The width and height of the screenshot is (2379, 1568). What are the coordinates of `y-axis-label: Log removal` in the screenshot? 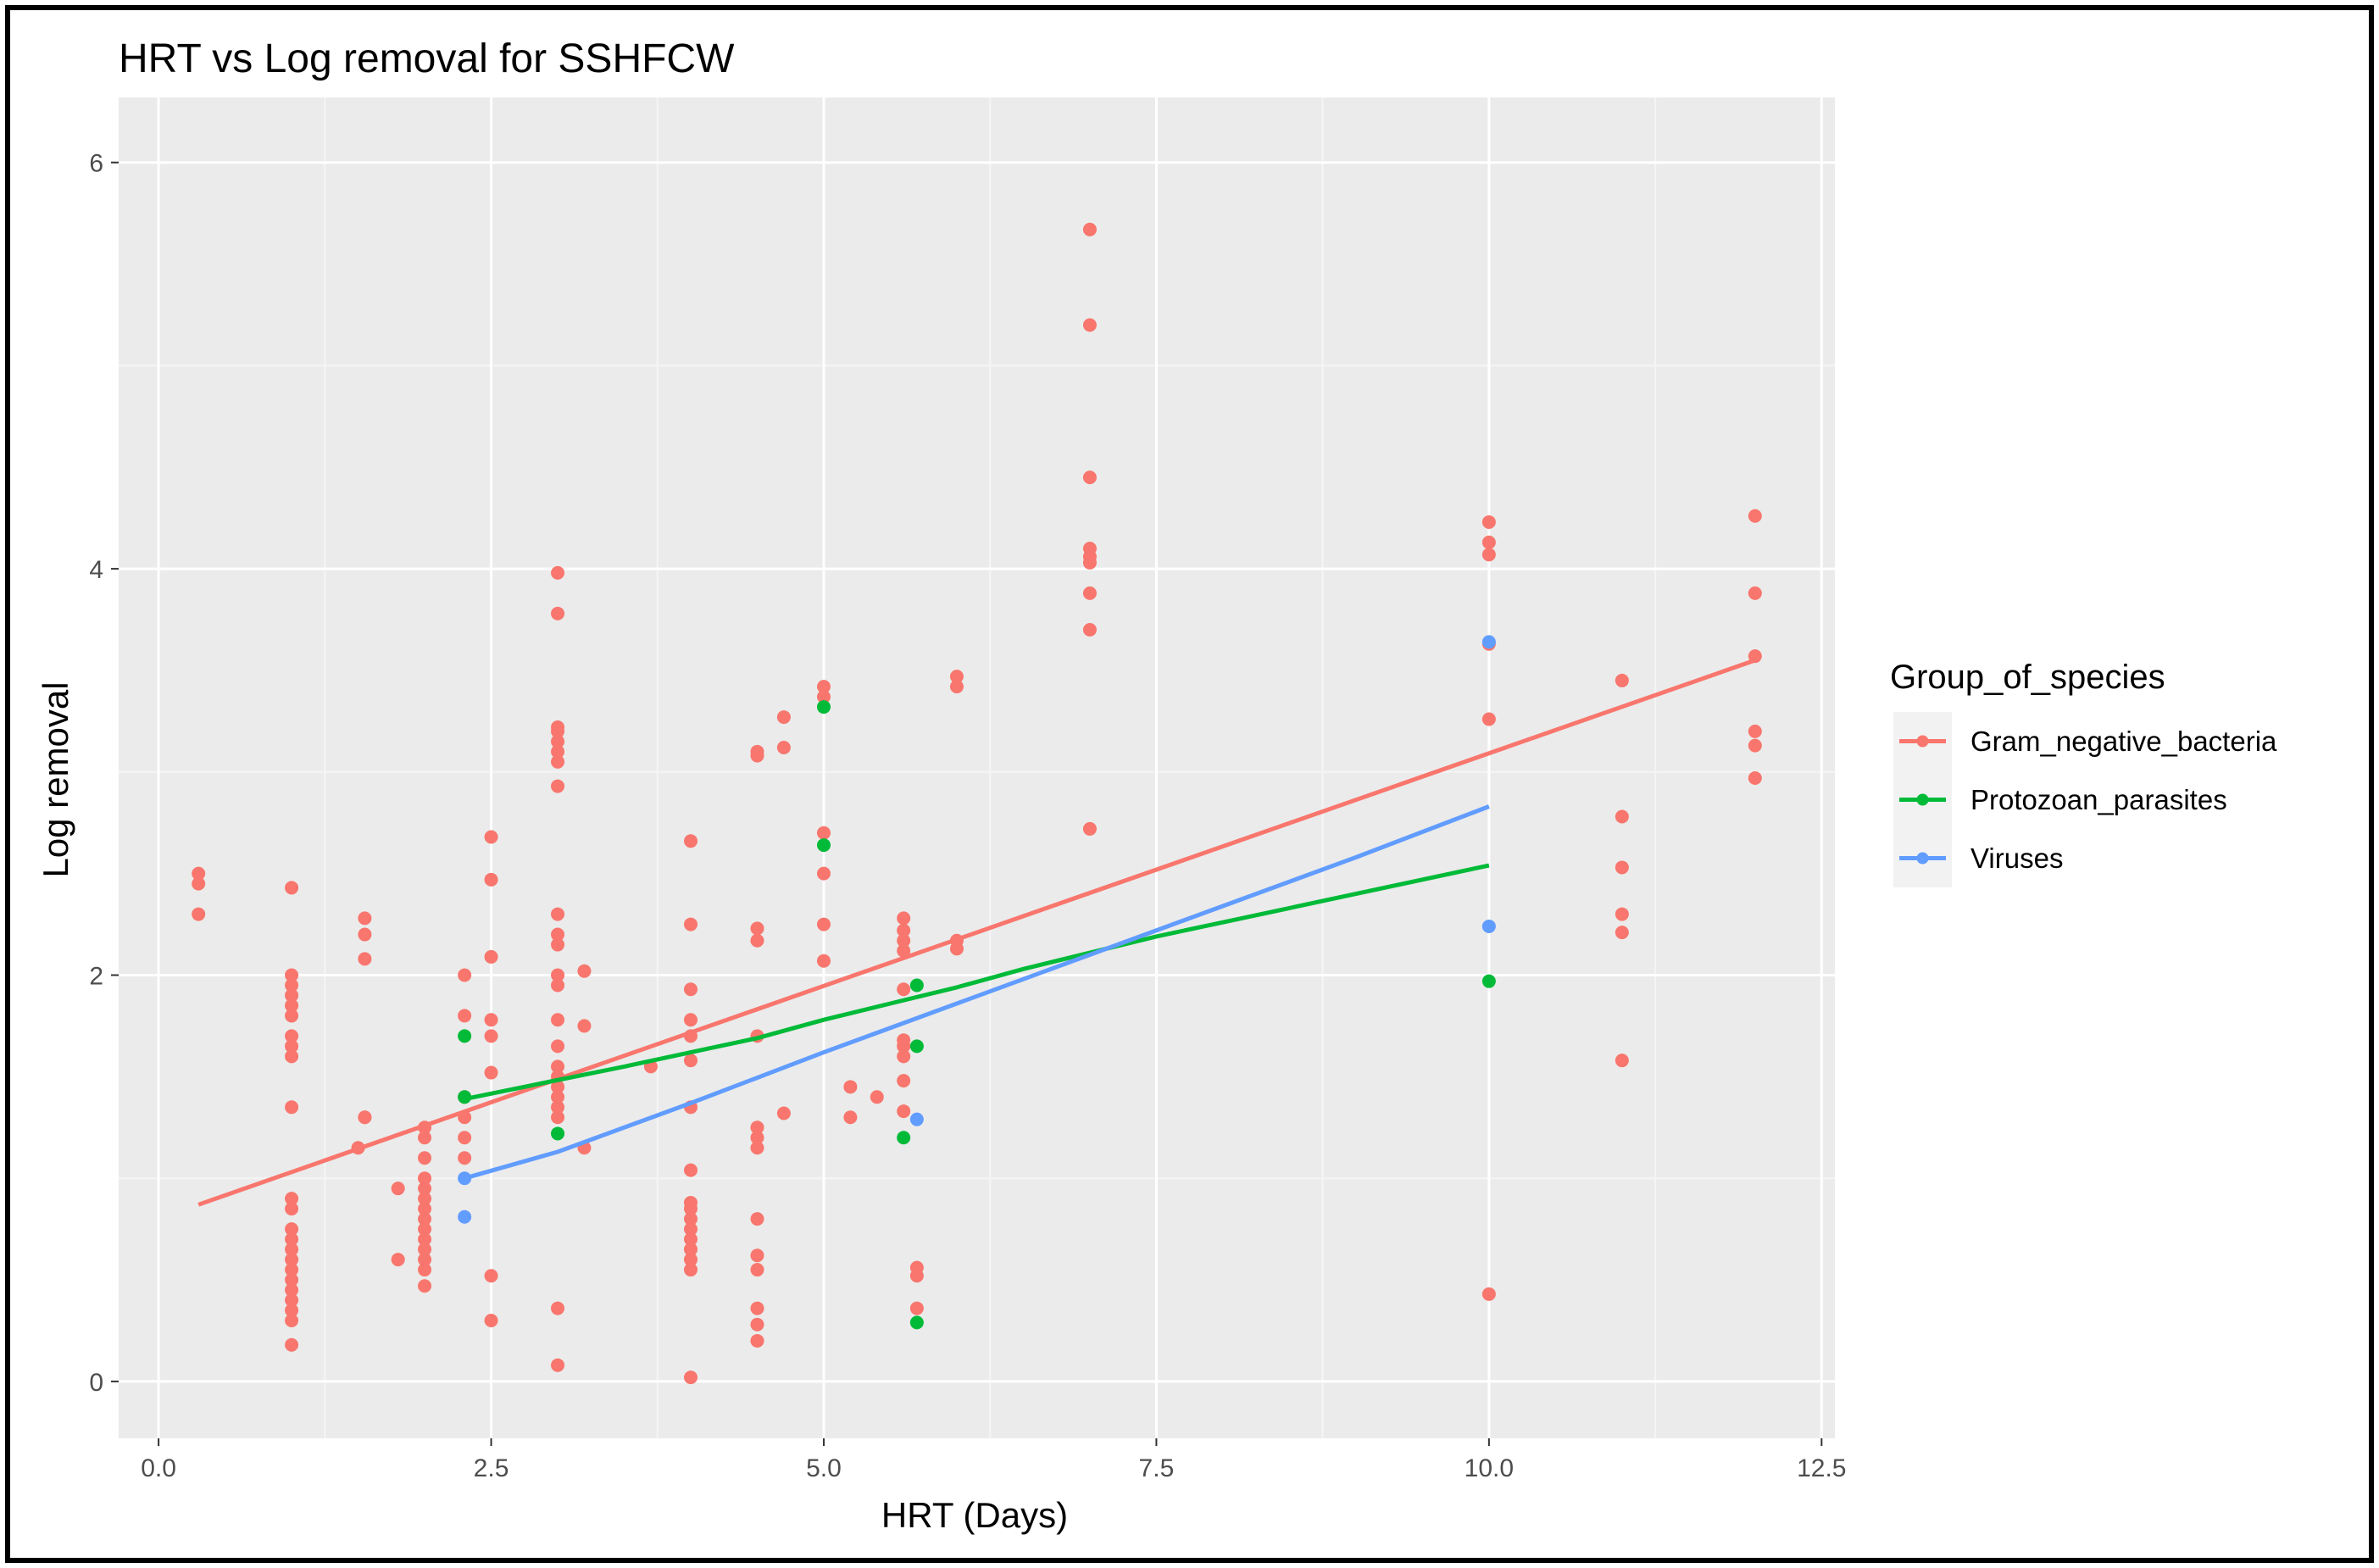 It's located at (55, 779).